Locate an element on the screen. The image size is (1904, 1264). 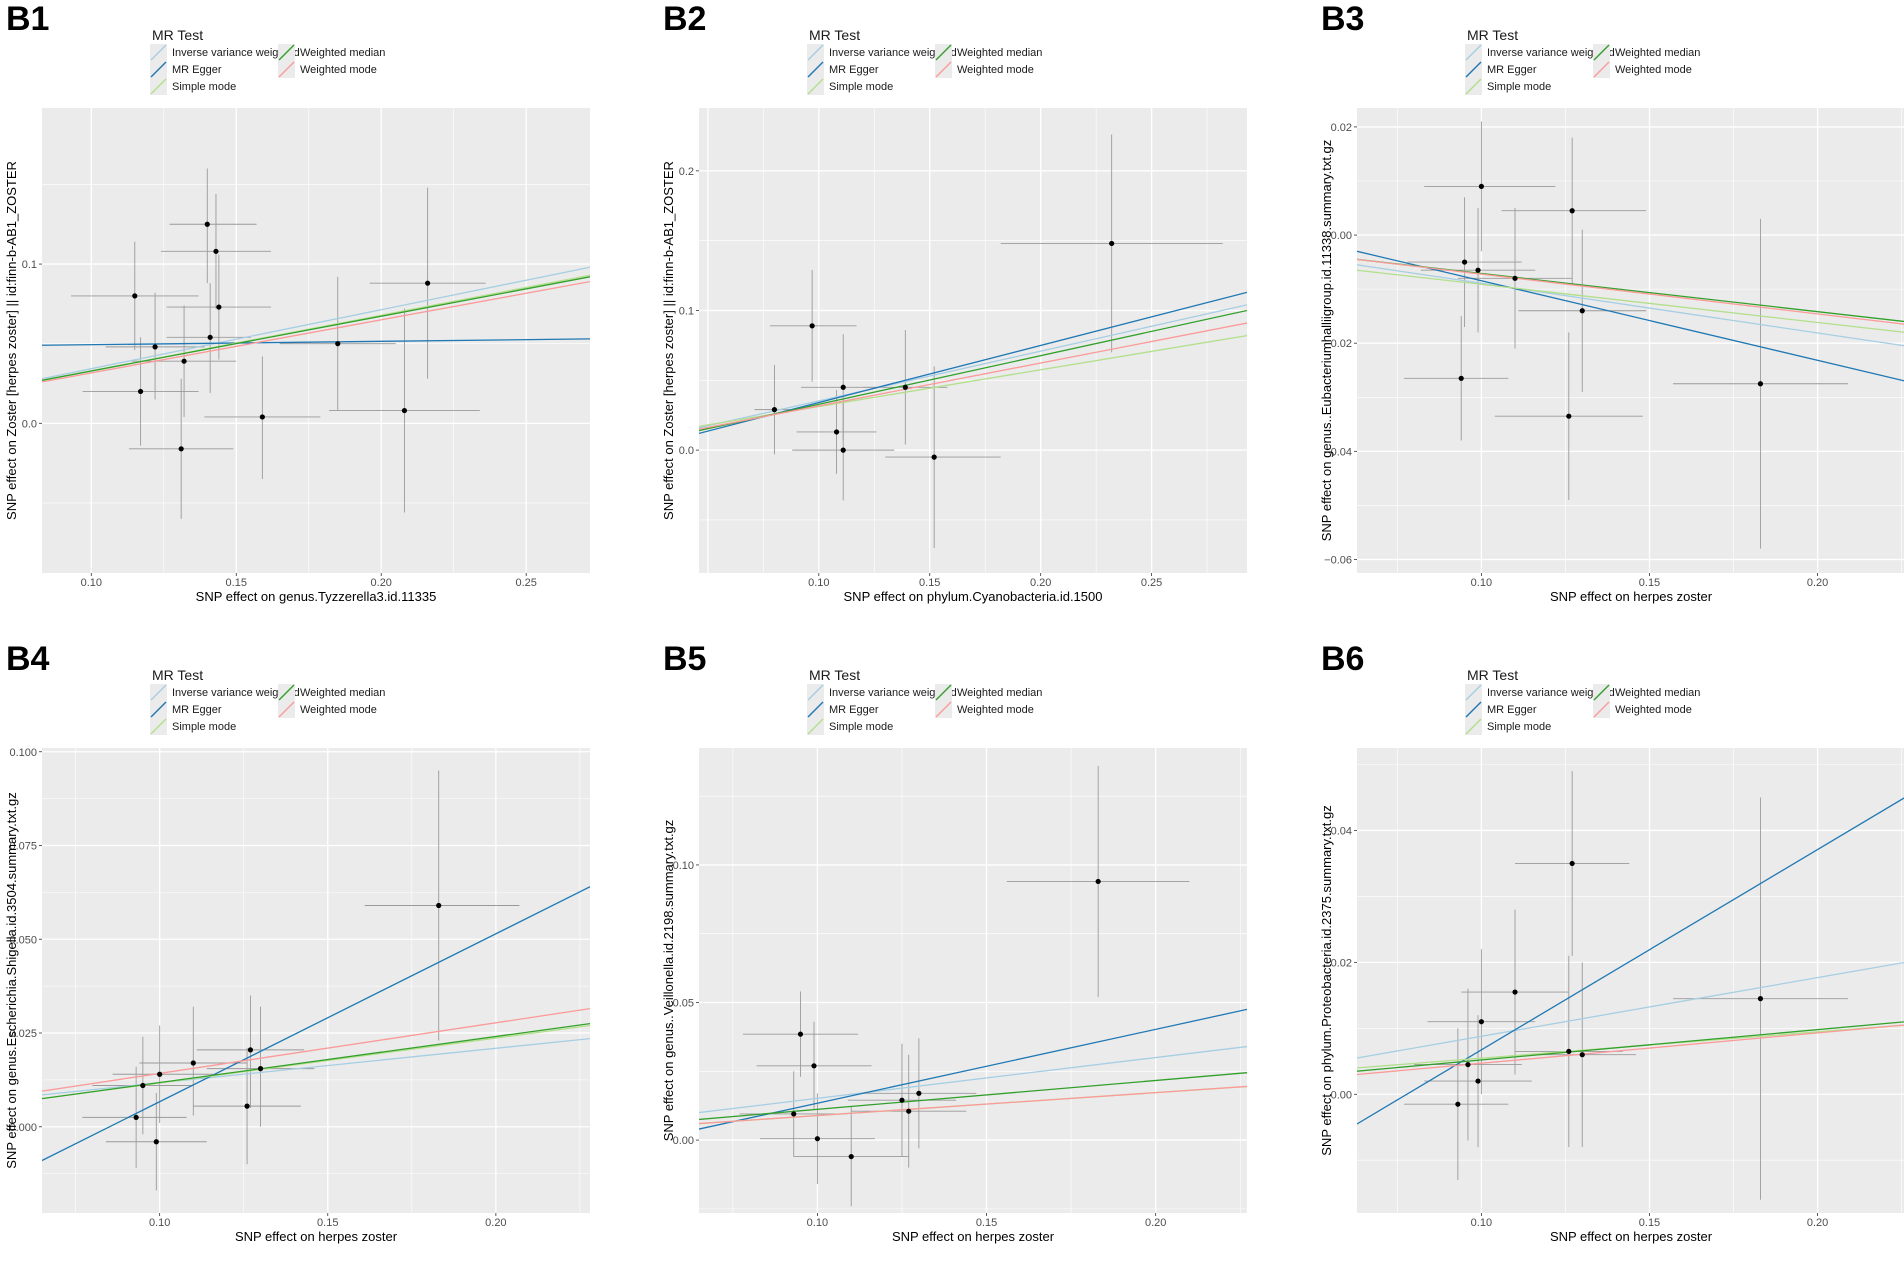
legend-label: Simple mode is located at coordinates (861, 87).